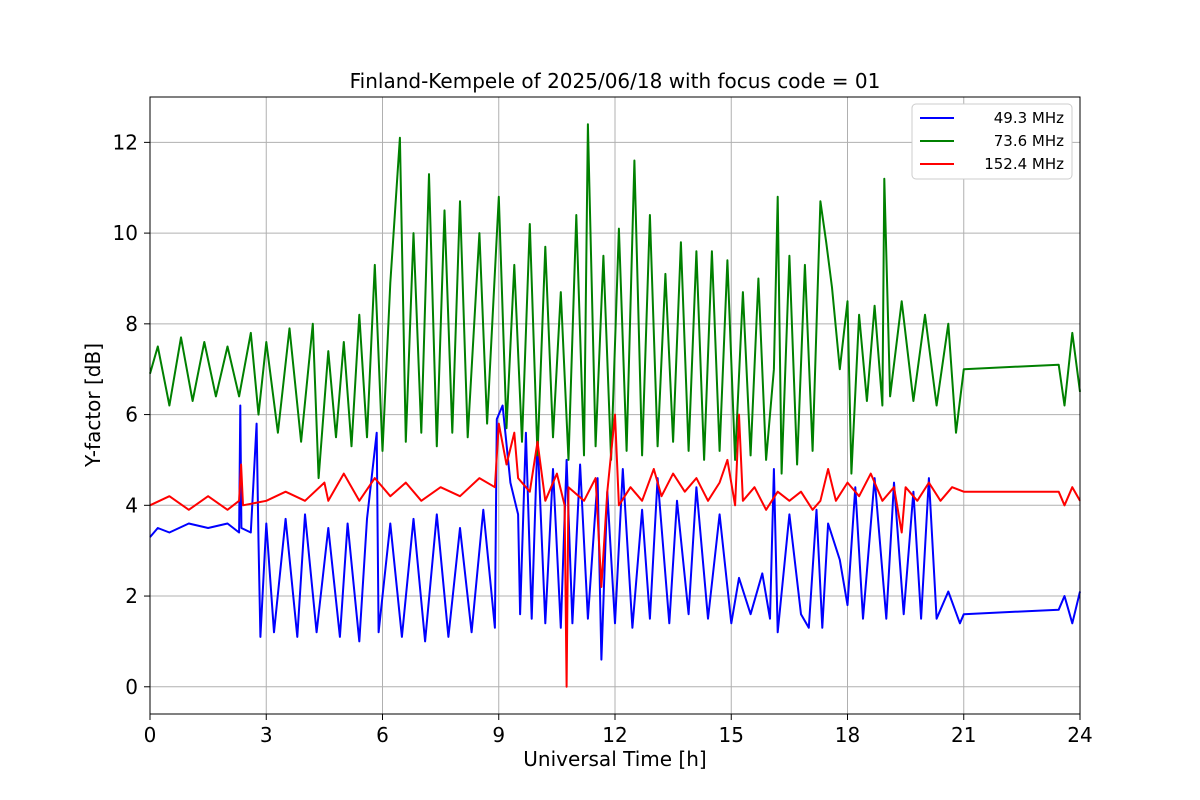 Image resolution: width=1200 pixels, height=800 pixels. I want to click on y-tick-label: 6, so click(131, 415).